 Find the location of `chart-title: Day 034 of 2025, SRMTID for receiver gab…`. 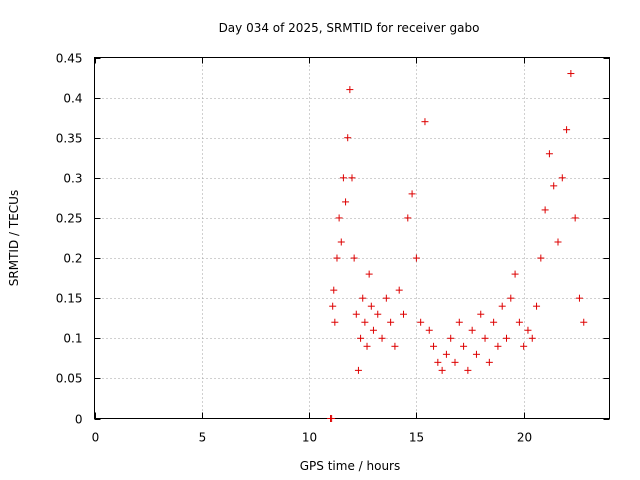

chart-title: Day 034 of 2025, SRMTID for receiver gab… is located at coordinates (349, 28).